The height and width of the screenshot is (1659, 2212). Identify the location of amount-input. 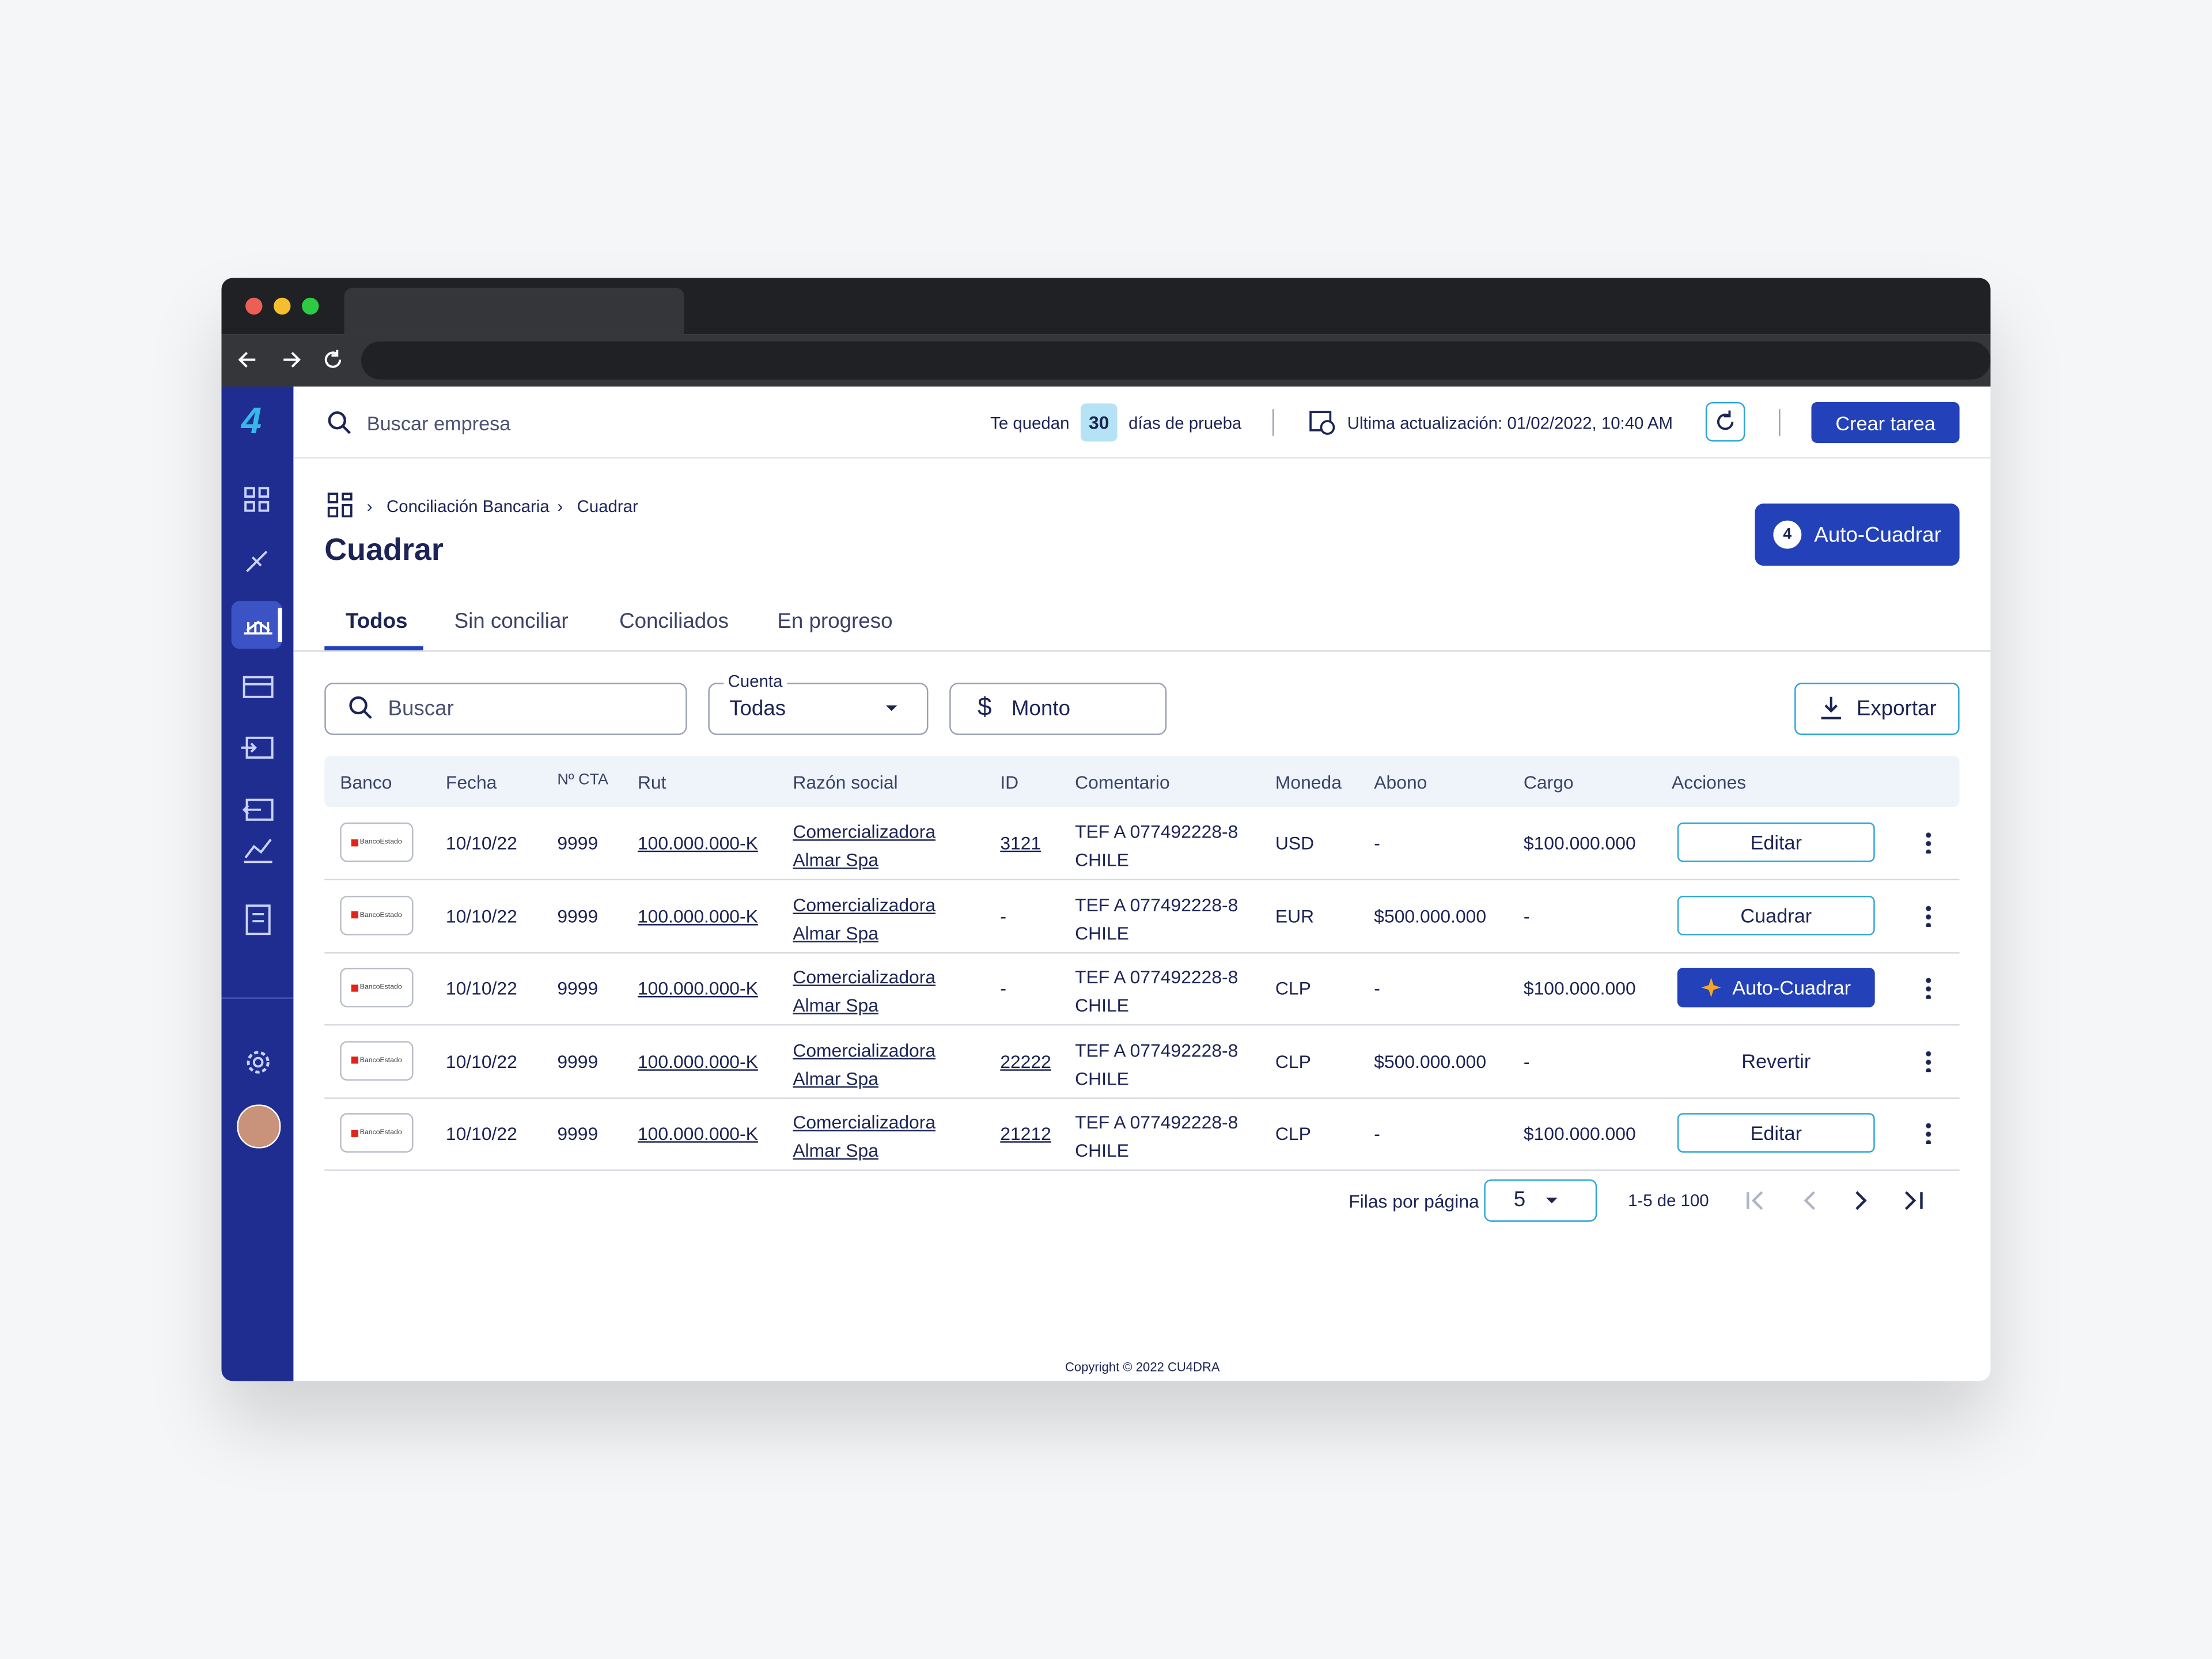
(1058, 709).